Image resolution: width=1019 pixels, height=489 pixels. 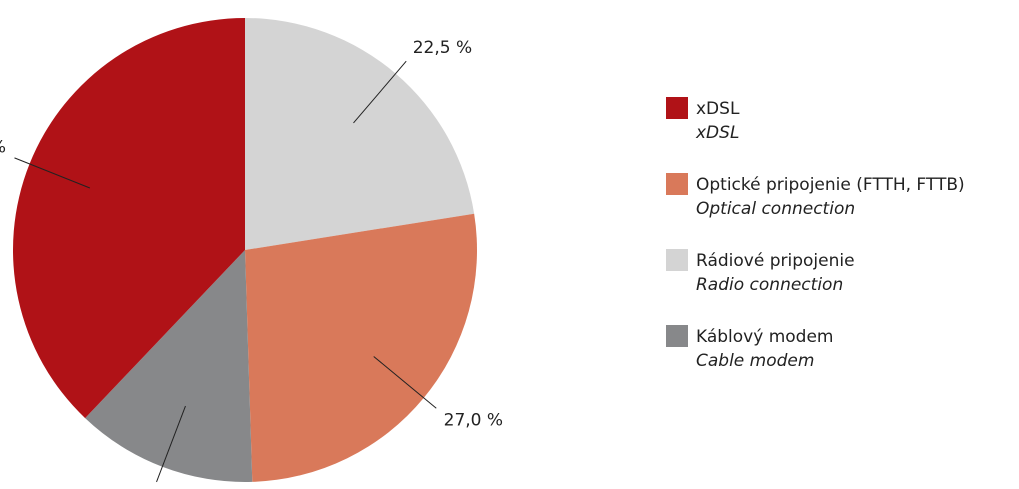 I want to click on legend-label: Optické pripojenie (FTTH, FTTB), so click(x=830, y=185).